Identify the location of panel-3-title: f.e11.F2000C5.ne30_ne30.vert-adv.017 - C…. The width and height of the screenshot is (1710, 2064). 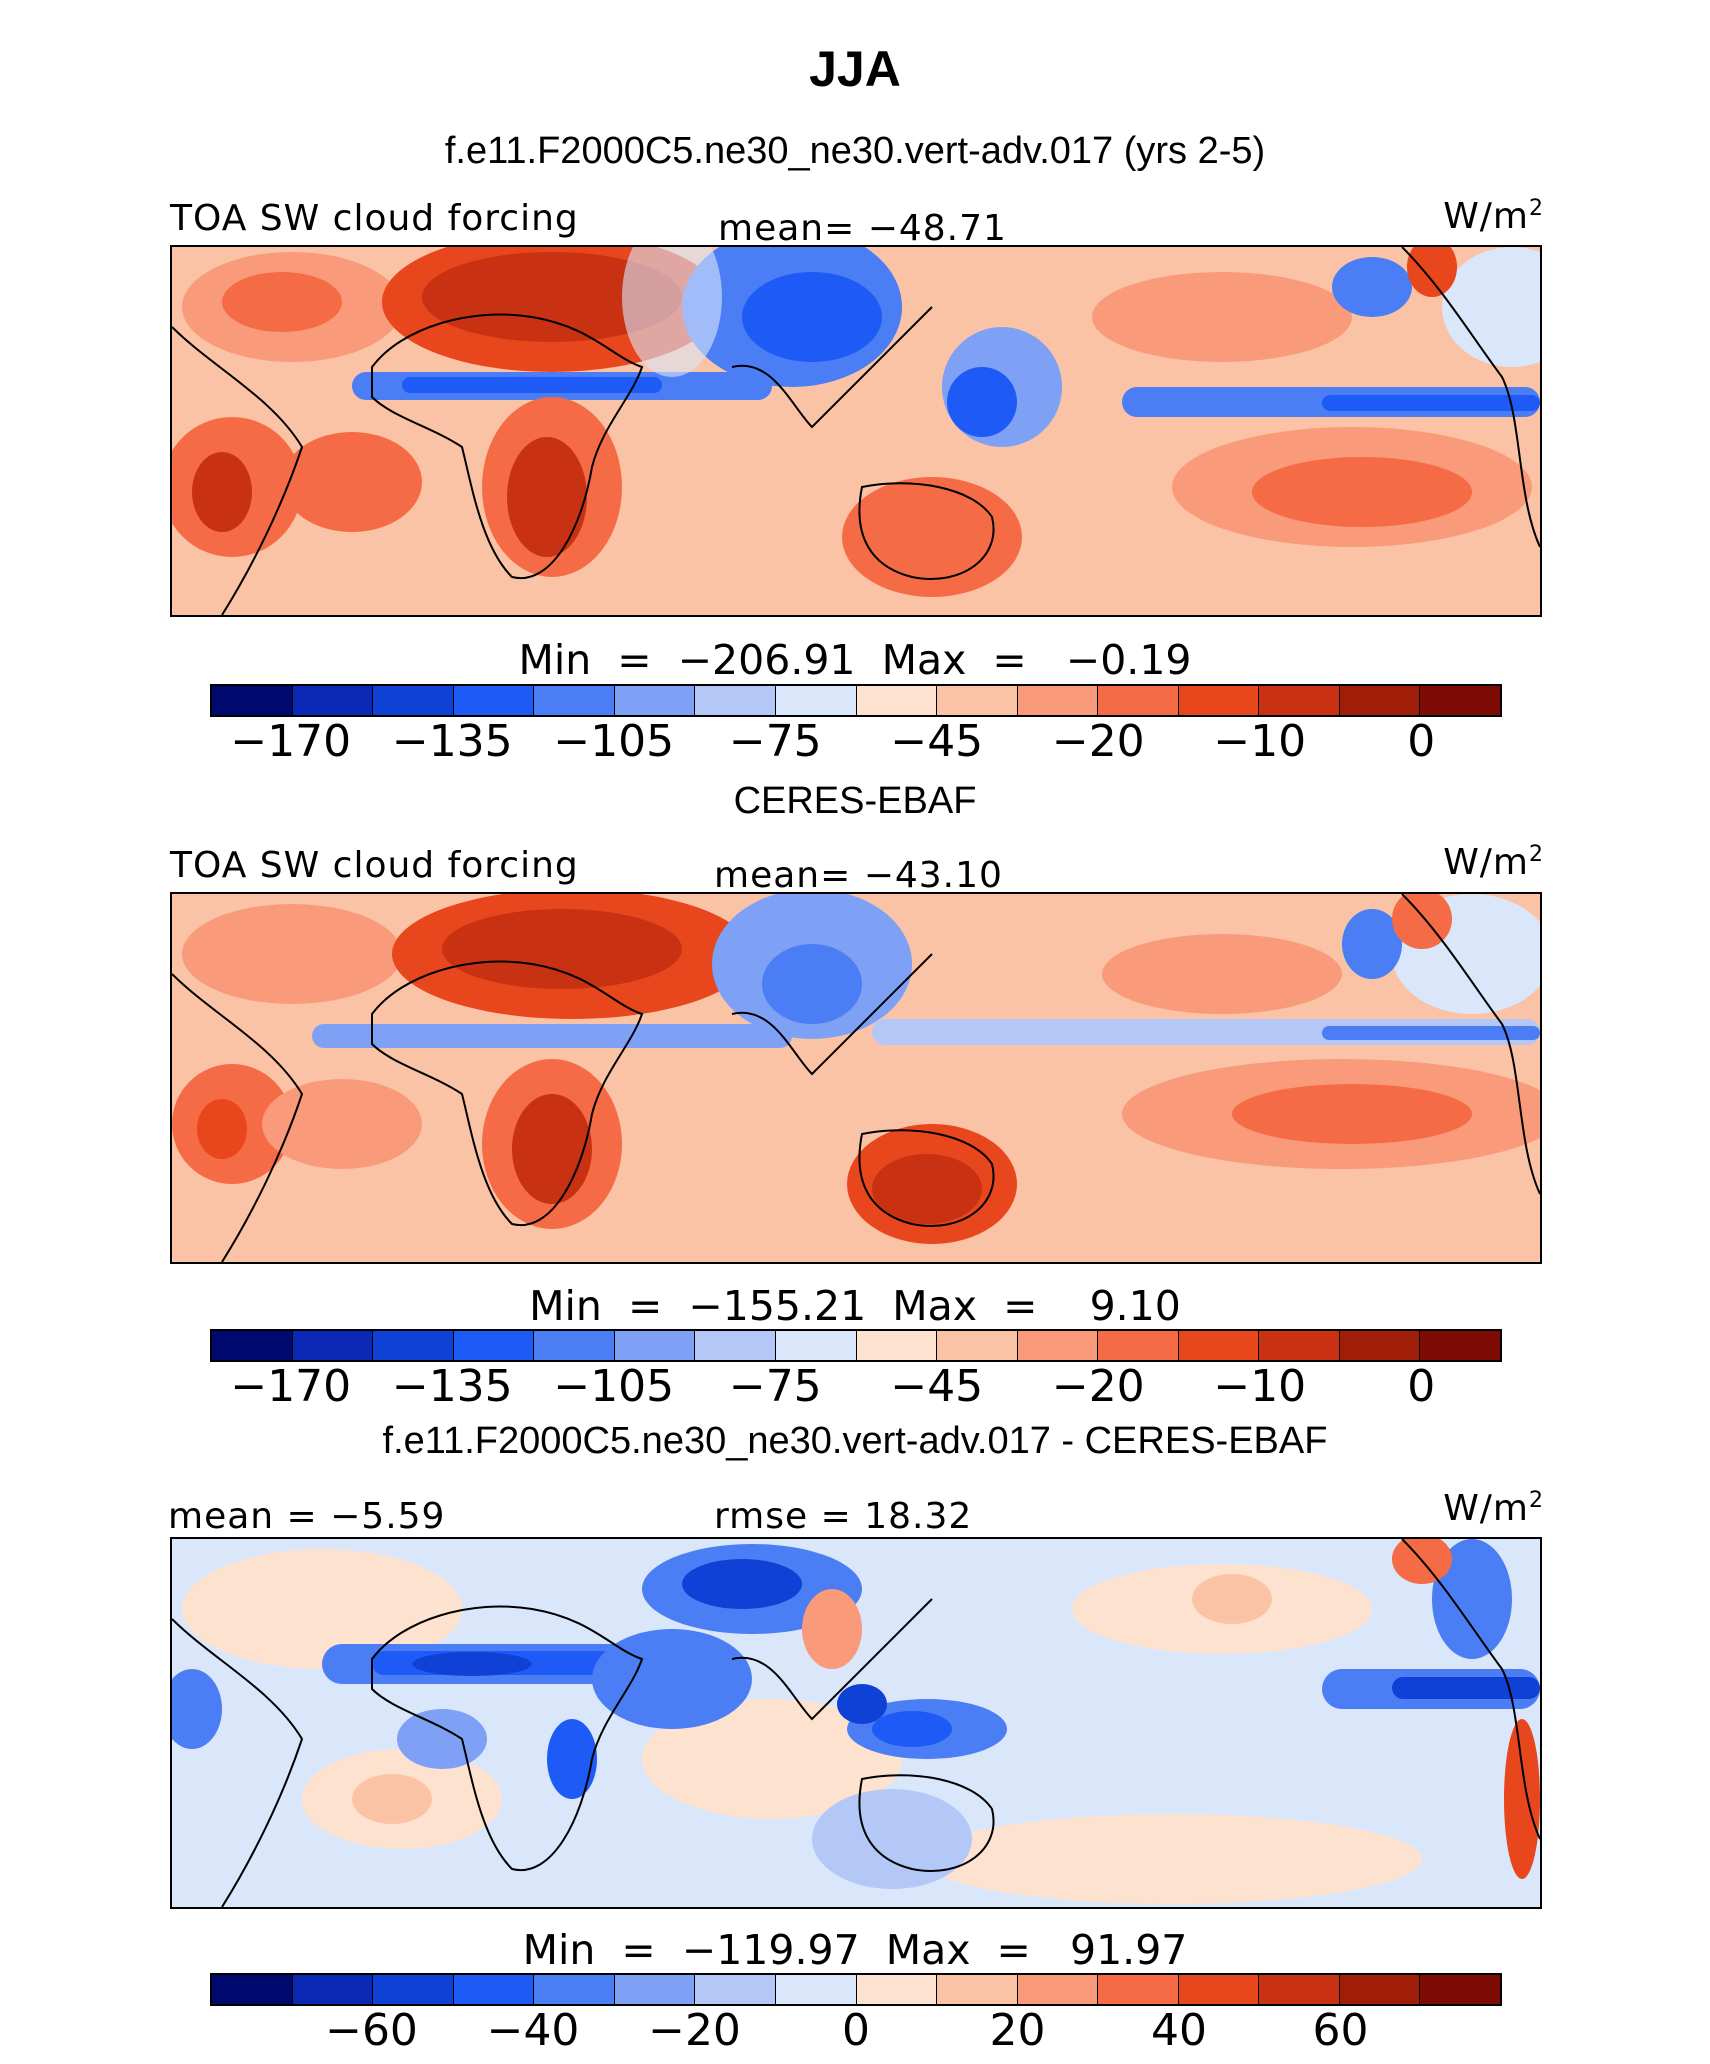
(855, 1441).